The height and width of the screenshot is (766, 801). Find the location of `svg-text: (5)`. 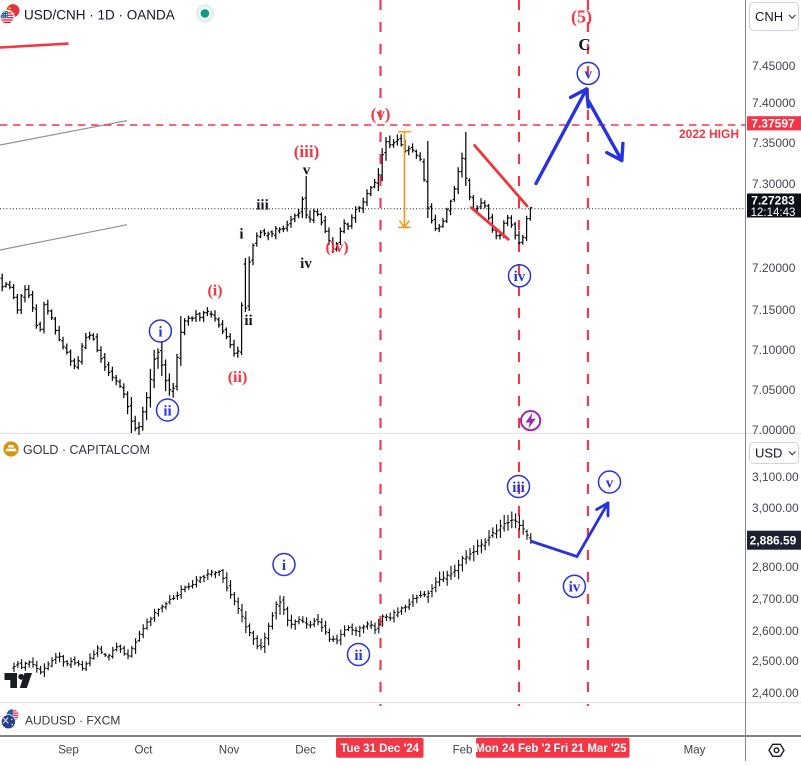

svg-text: (5) is located at coordinates (581, 17).